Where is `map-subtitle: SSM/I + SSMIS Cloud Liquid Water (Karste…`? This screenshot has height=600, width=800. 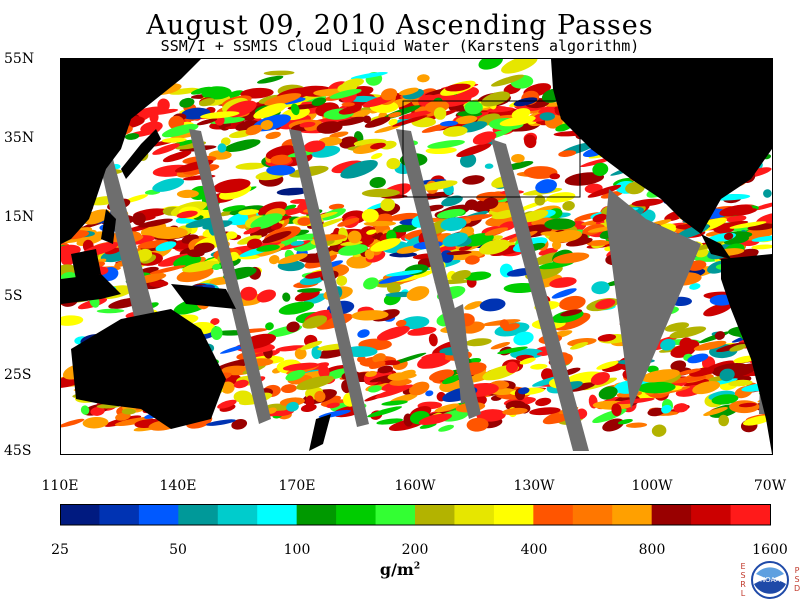
map-subtitle: SSM/I + SSMIS Cloud Liquid Water (Karste… is located at coordinates (400, 46).